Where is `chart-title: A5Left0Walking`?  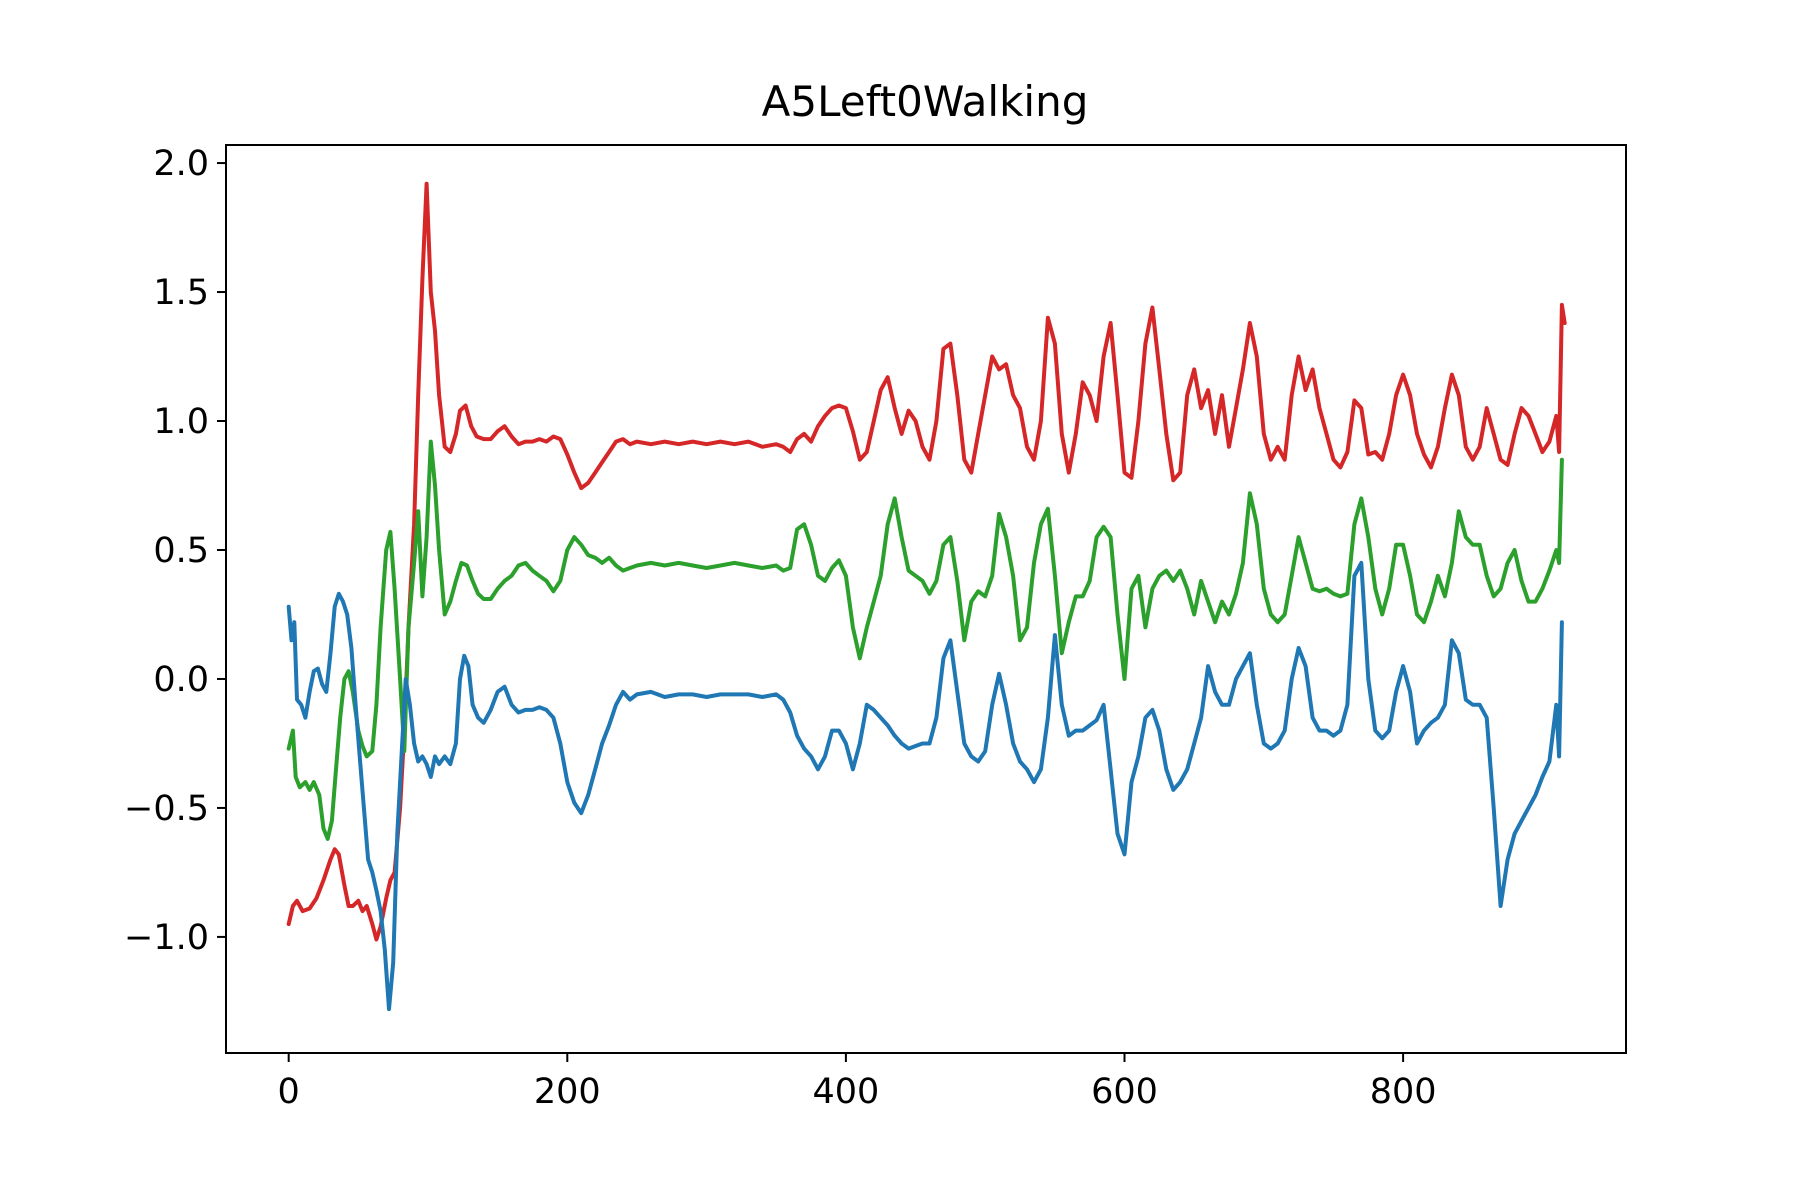
chart-title: A5Left0Walking is located at coordinates (925, 101).